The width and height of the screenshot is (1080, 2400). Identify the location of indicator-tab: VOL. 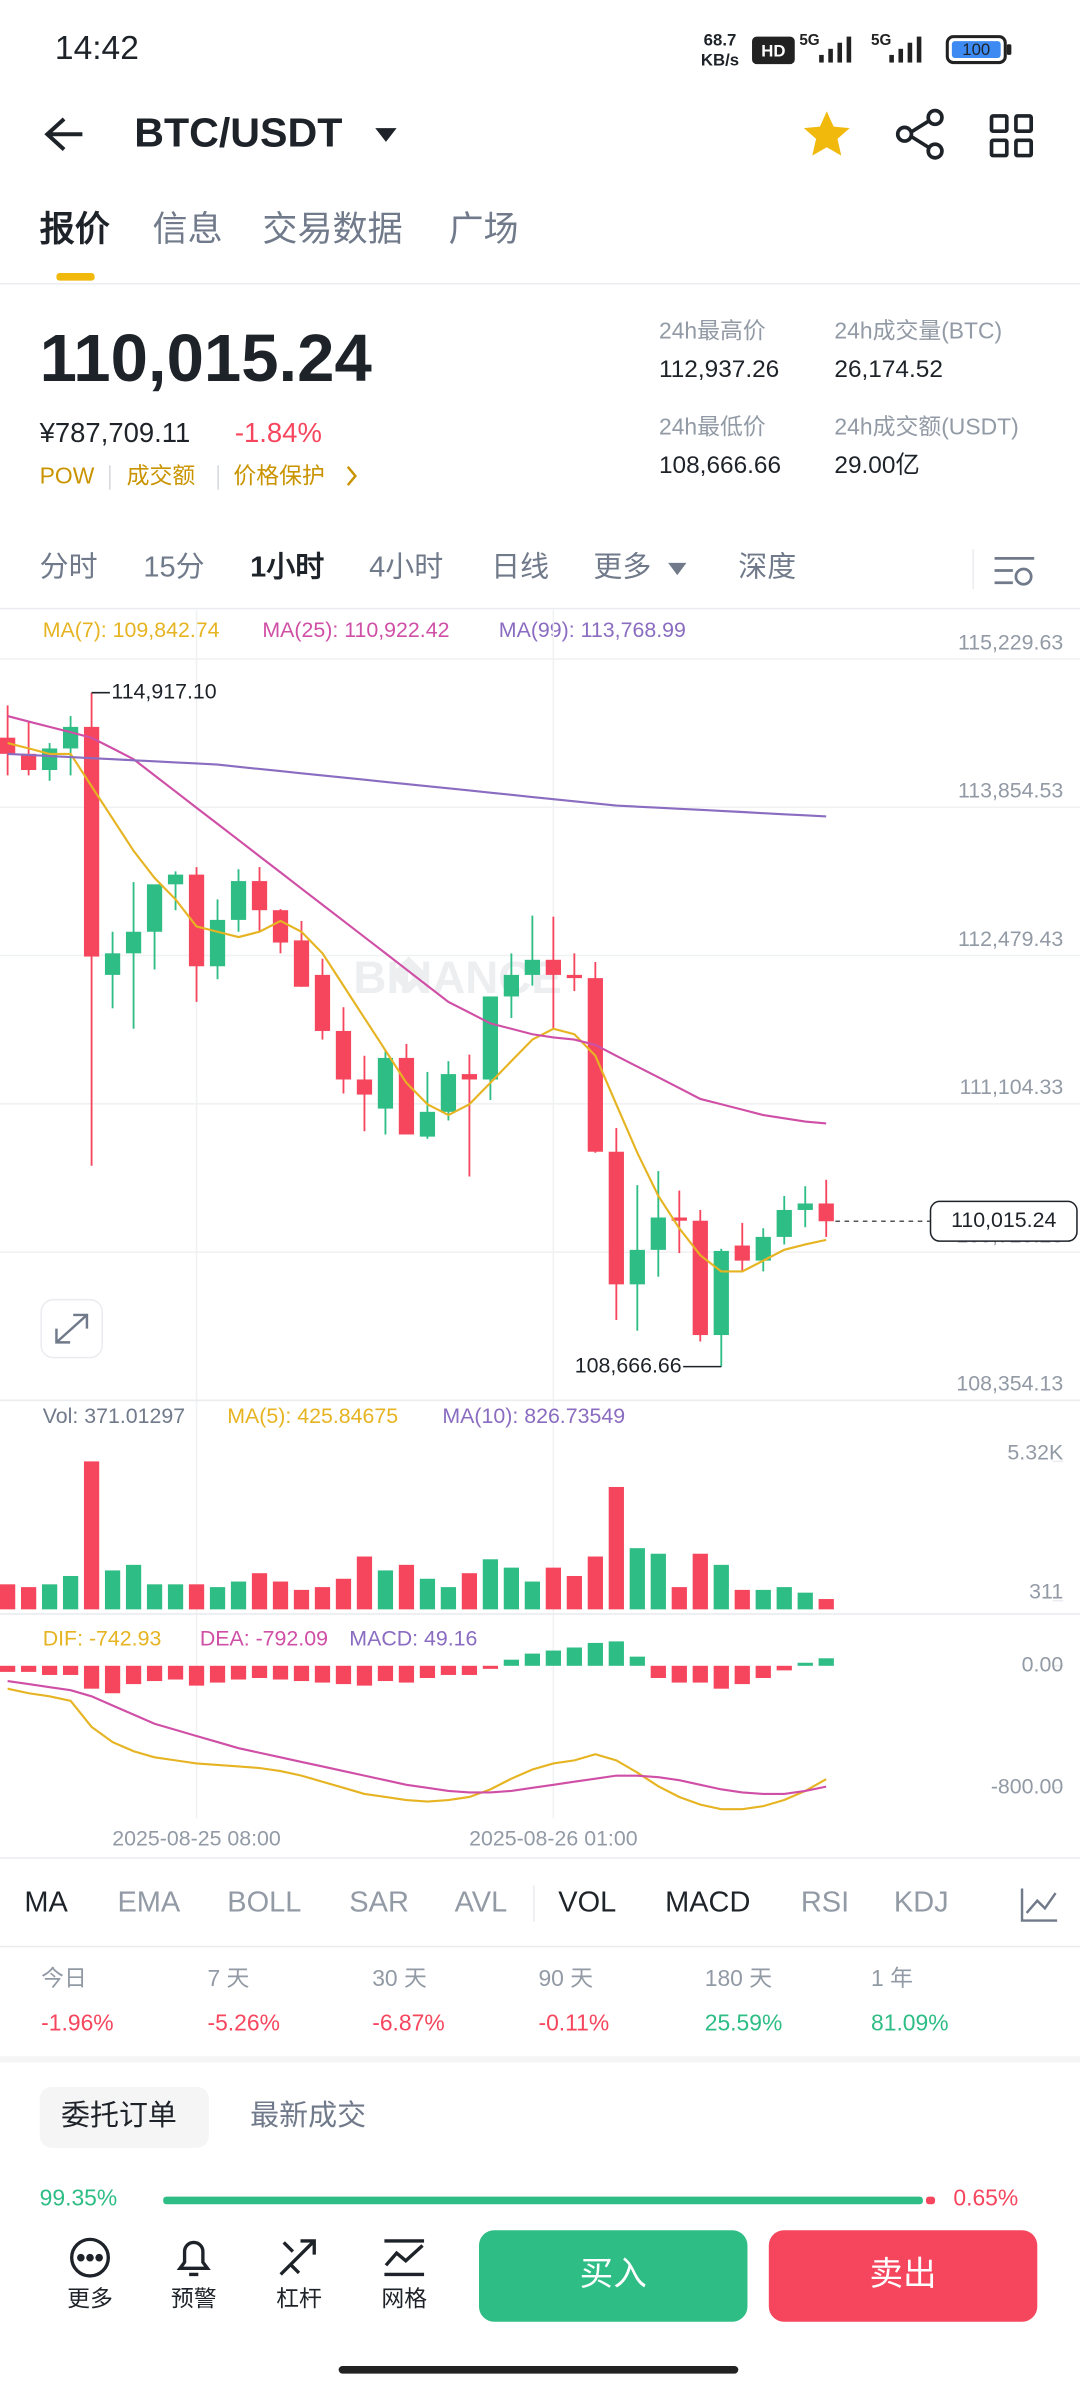
(587, 1902).